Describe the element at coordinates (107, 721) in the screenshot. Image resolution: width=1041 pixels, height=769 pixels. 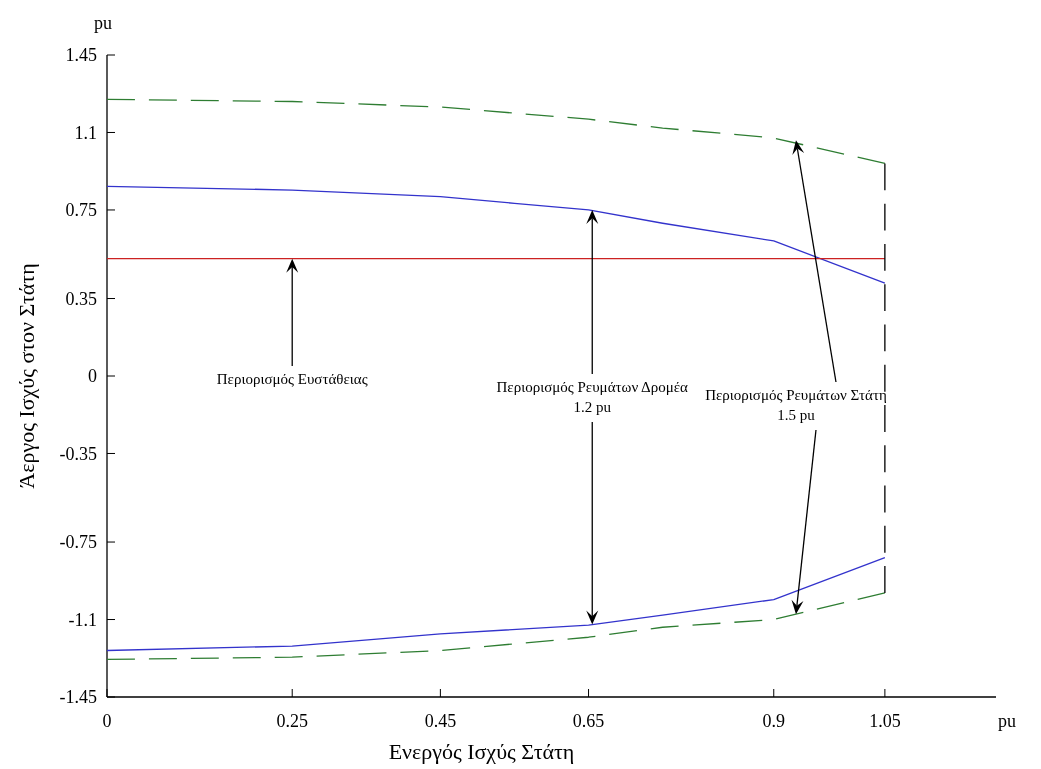
I see `x-tick-label: 0` at that location.